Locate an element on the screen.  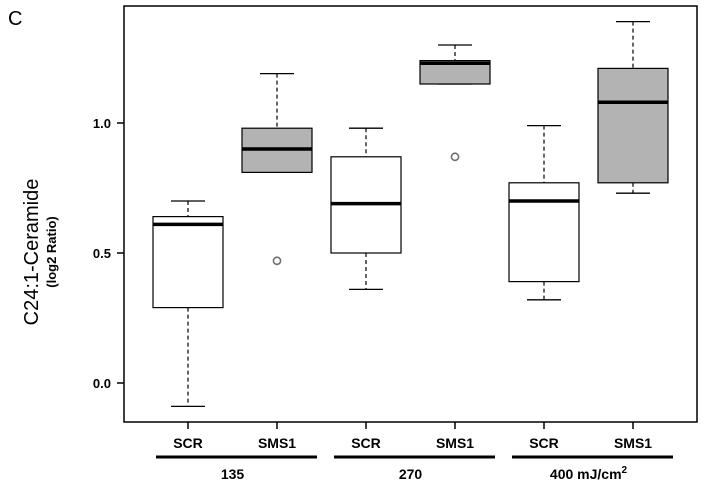
group-label: 135 is located at coordinates (233, 474).